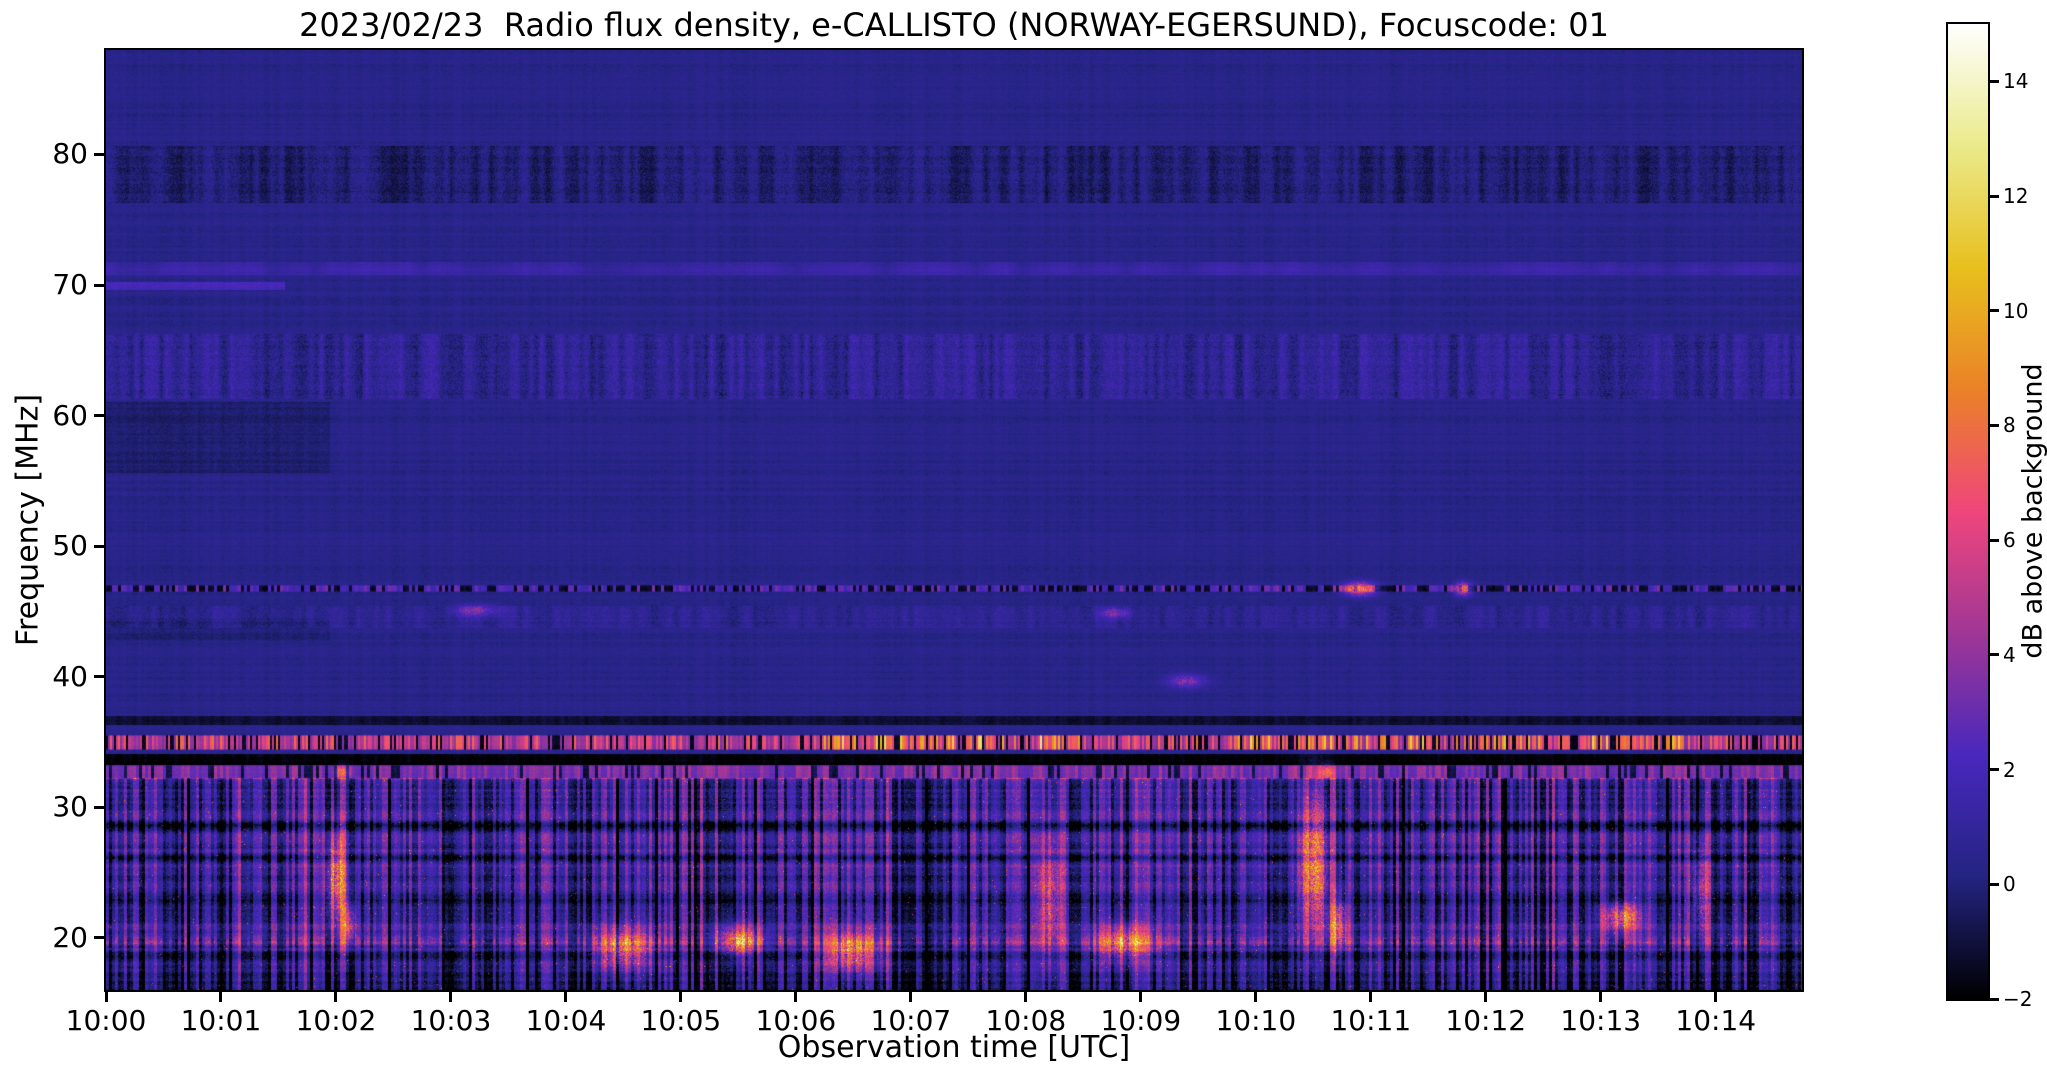 The image size is (2047, 1067). Describe the element at coordinates (70, 154) in the screenshot. I see `y-tick-label: 80` at that location.